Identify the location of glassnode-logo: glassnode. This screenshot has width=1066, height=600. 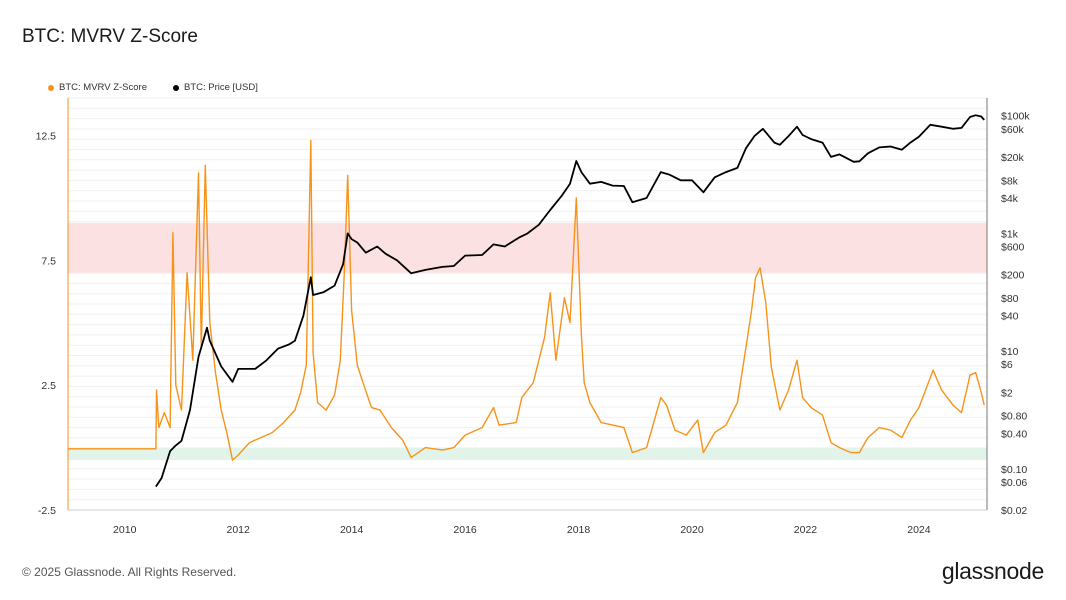
(992, 571).